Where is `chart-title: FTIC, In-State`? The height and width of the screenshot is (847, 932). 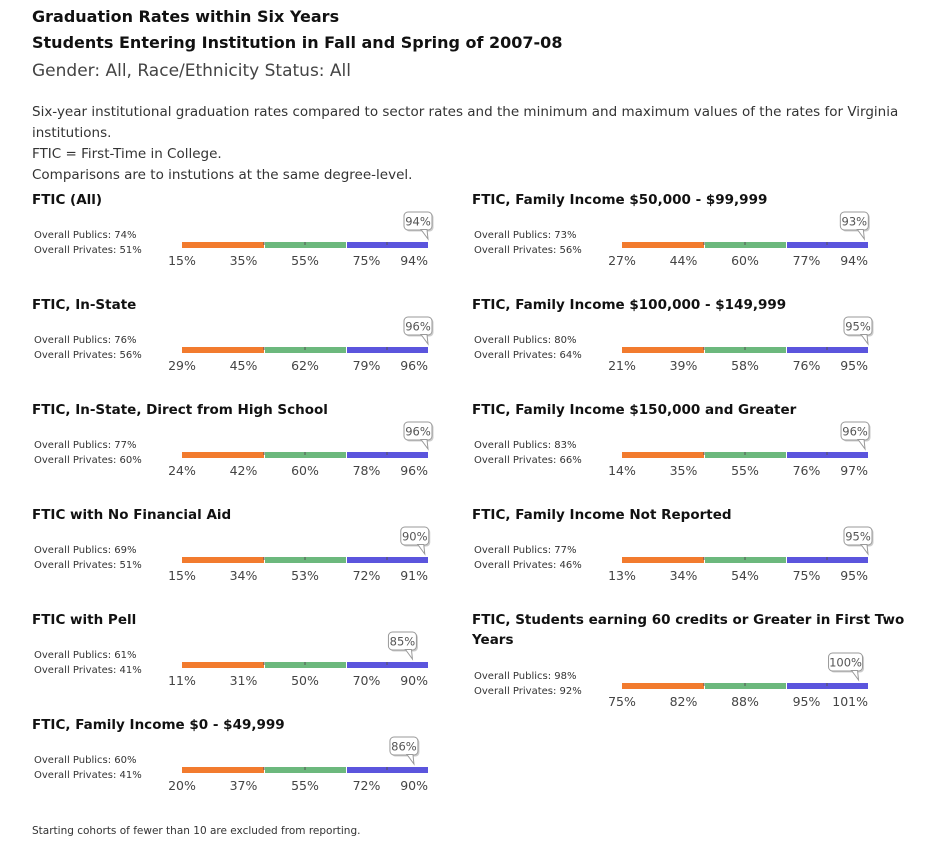
chart-title: FTIC, In-State is located at coordinates (84, 305).